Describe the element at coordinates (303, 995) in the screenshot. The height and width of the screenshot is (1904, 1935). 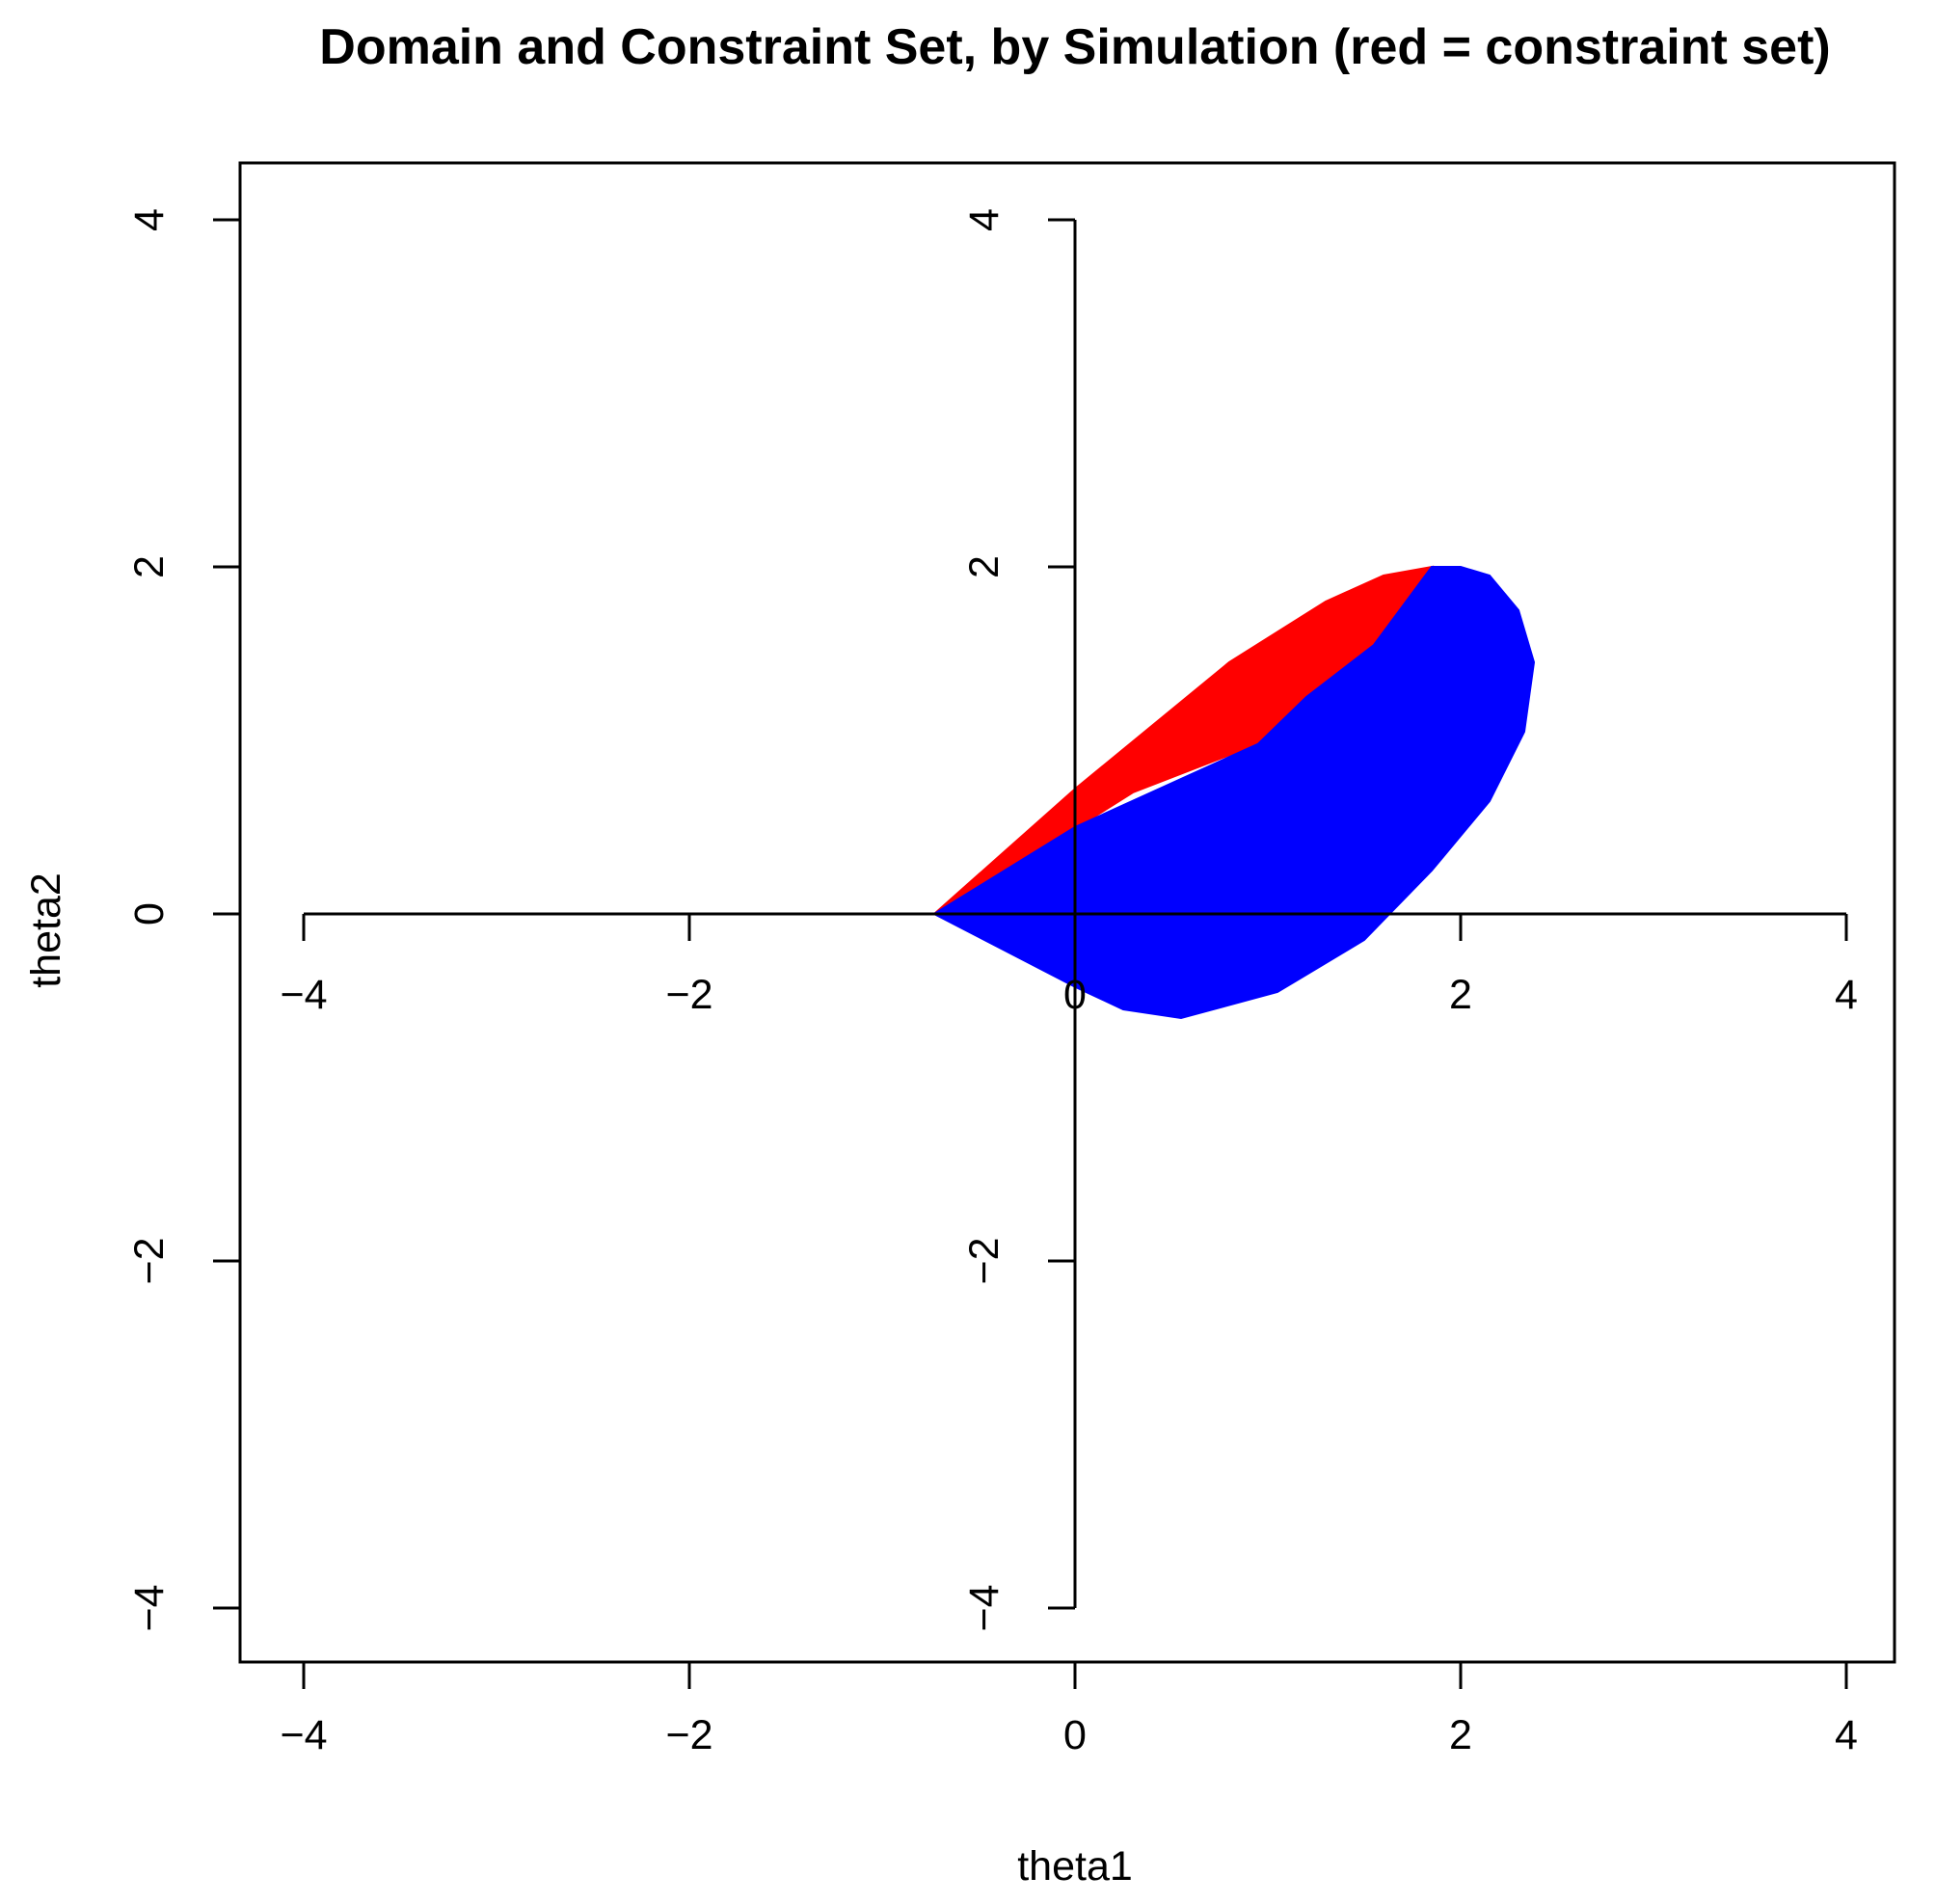
I see `inner-x-tick-label: −4` at that location.